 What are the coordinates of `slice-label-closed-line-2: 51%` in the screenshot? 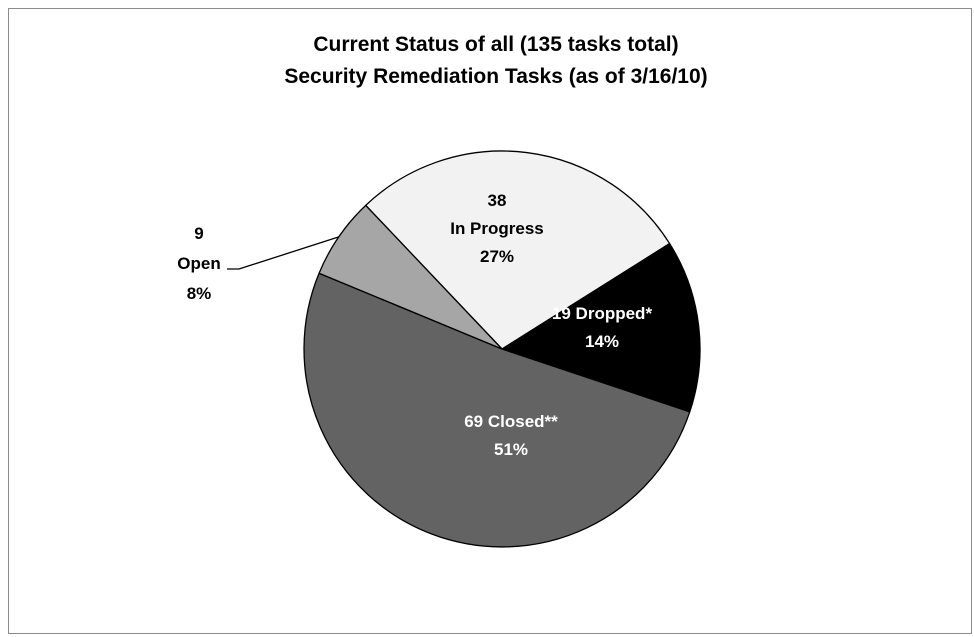 It's located at (511, 449).